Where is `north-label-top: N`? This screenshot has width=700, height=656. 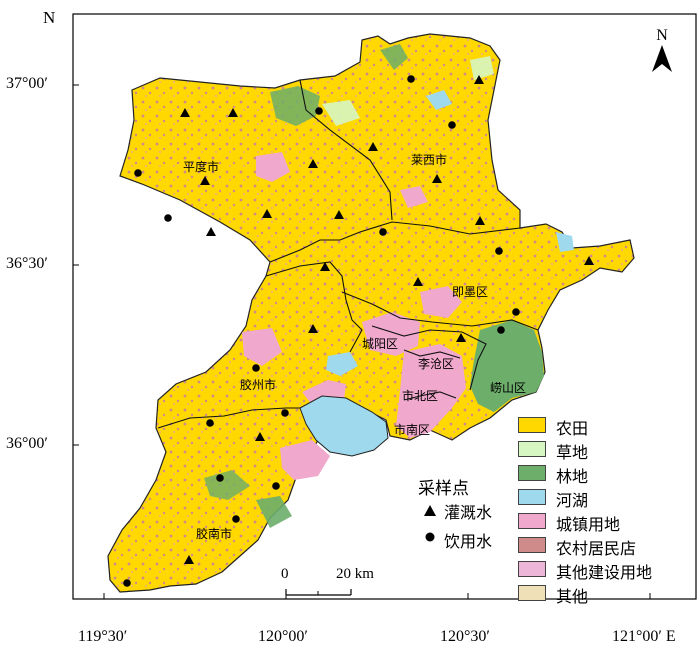
north-label-top: N is located at coordinates (49, 17).